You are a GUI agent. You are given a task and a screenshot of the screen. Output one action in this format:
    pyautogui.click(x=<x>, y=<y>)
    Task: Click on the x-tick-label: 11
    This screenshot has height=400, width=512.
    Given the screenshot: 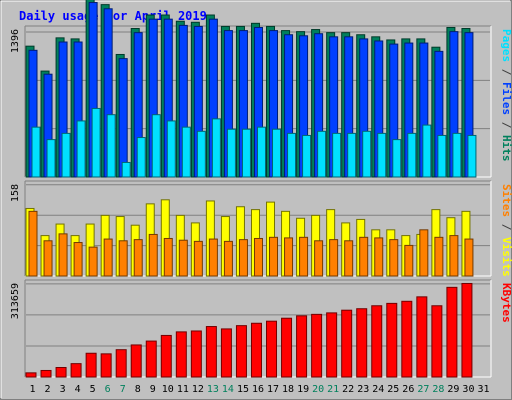 What is the action you would take?
    pyautogui.click(x=183, y=389)
    